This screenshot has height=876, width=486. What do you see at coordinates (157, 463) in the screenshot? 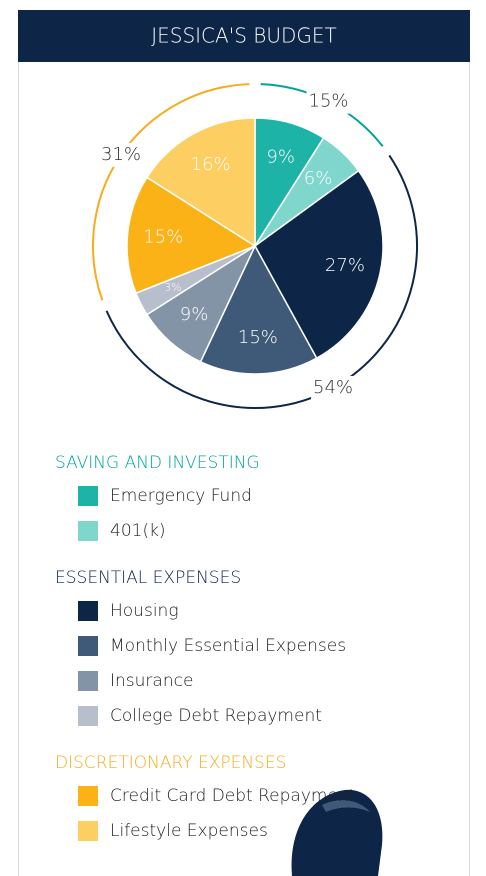
I see `legend-heading: SAVING AND INVESTING` at bounding box center [157, 463].